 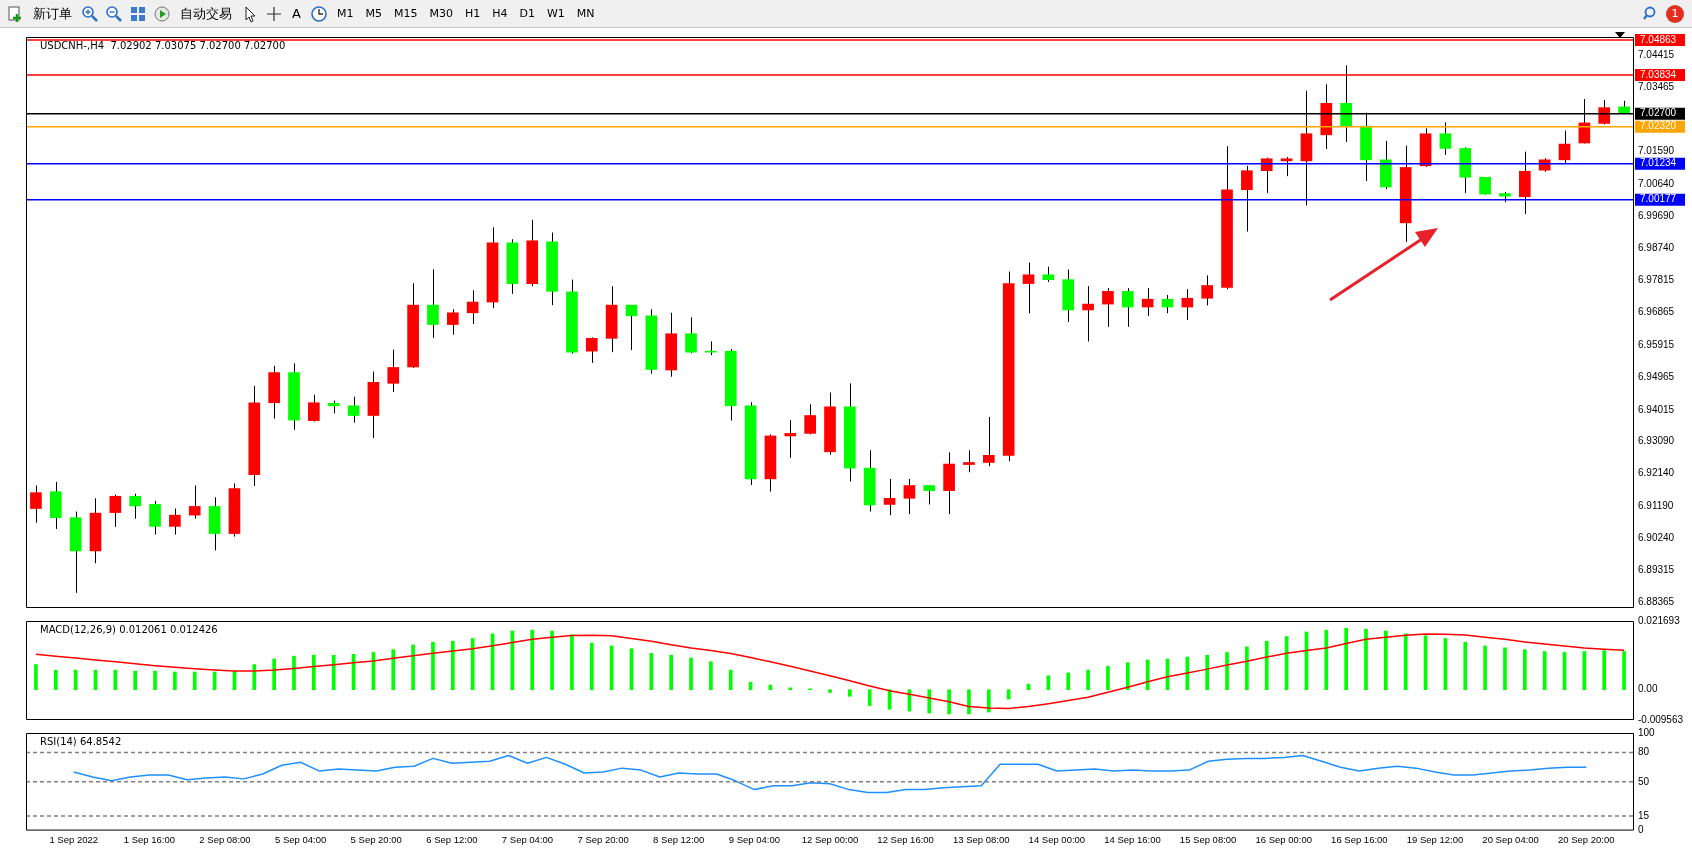 What do you see at coordinates (1656, 441) in the screenshot?
I see `y-tick-label: 6.93090` at bounding box center [1656, 441].